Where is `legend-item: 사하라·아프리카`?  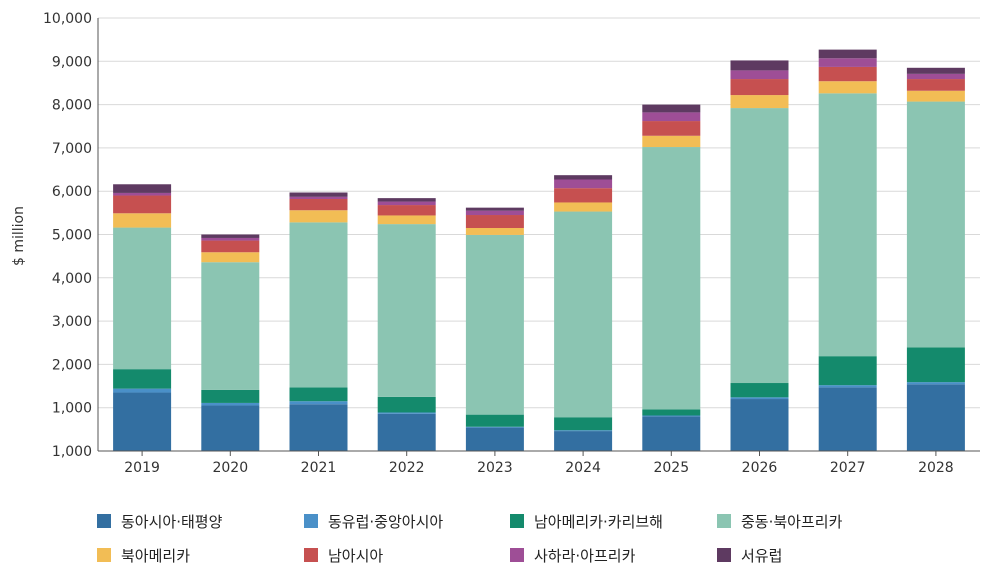 legend-item: 사하라·아프리카 is located at coordinates (613, 555).